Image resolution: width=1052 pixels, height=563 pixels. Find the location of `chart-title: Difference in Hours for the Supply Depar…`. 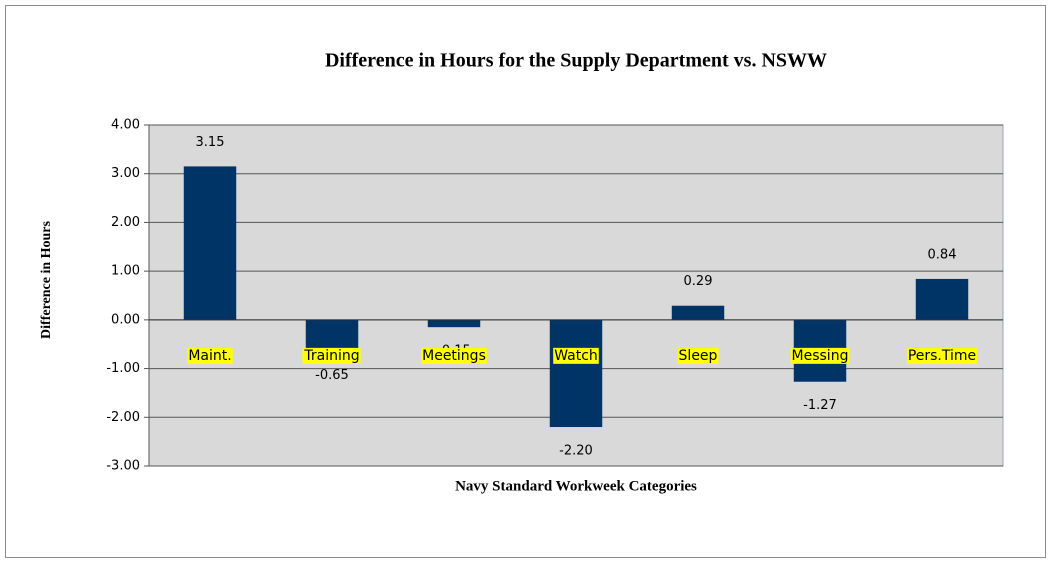

chart-title: Difference in Hours for the Supply Depar… is located at coordinates (576, 61).